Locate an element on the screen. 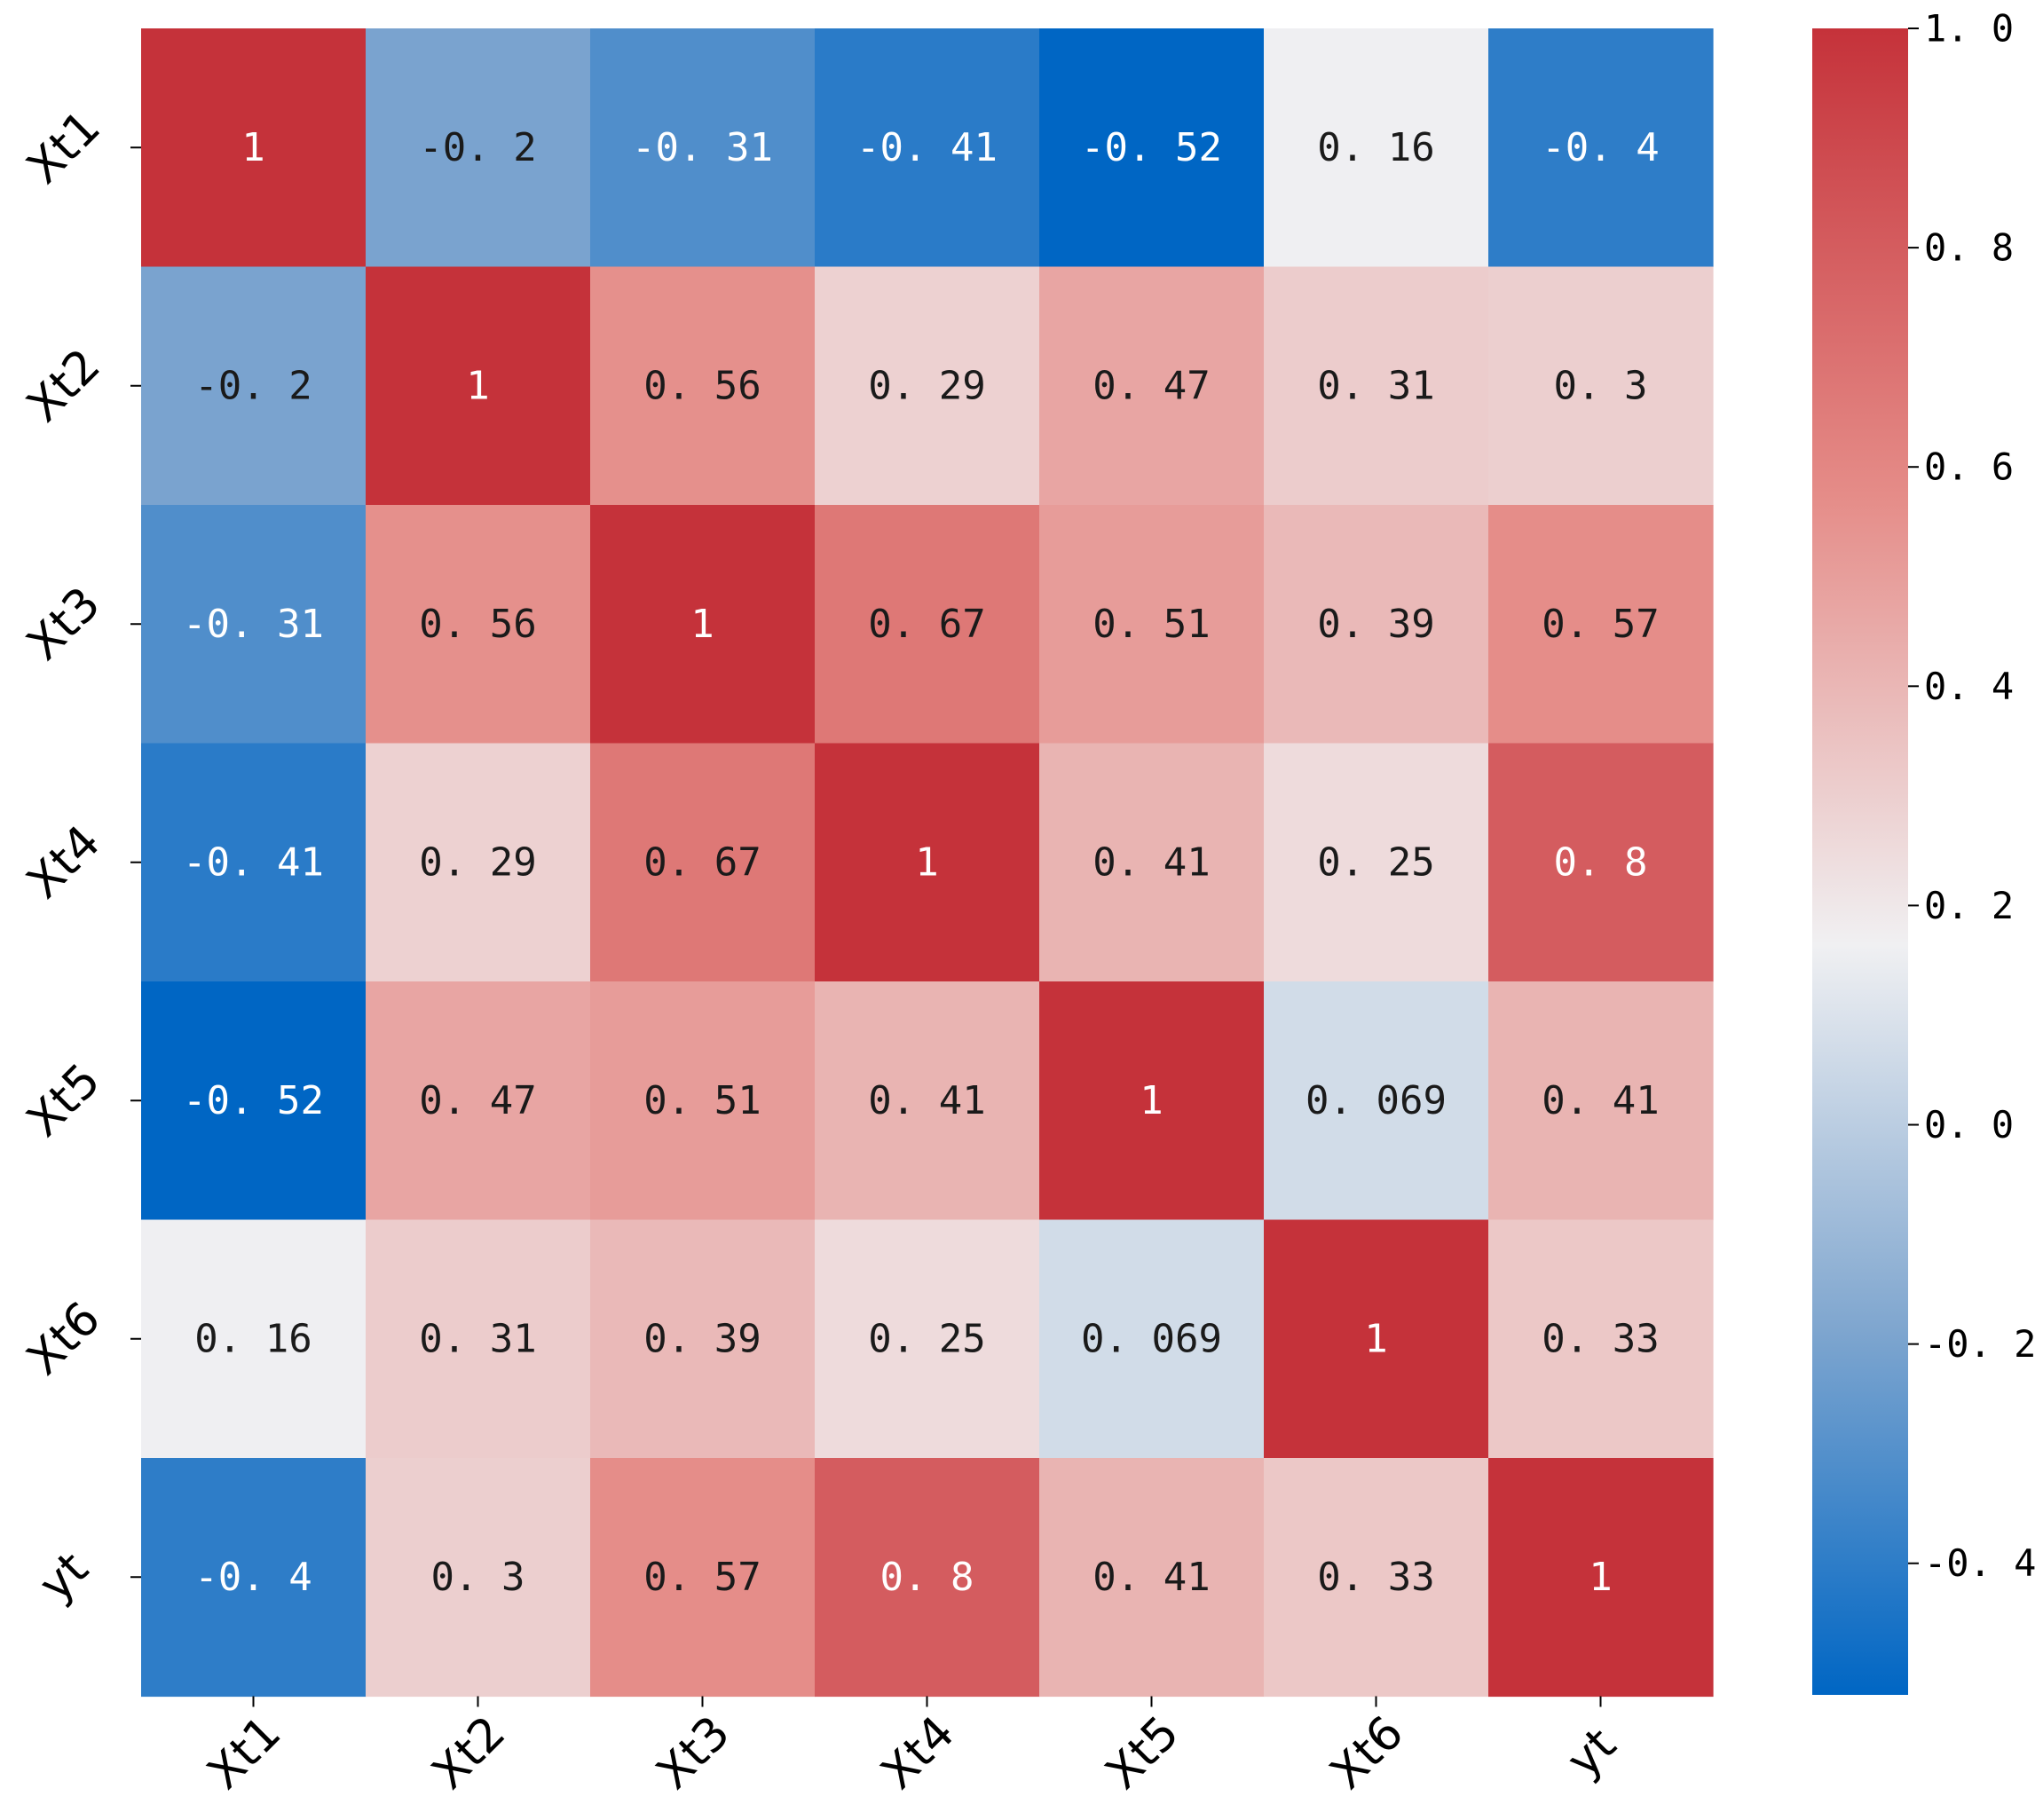 Image resolution: width=2043 pixels, height=1820 pixels. heatmap-cell-Xt1-Xt2 is located at coordinates (479, 148).